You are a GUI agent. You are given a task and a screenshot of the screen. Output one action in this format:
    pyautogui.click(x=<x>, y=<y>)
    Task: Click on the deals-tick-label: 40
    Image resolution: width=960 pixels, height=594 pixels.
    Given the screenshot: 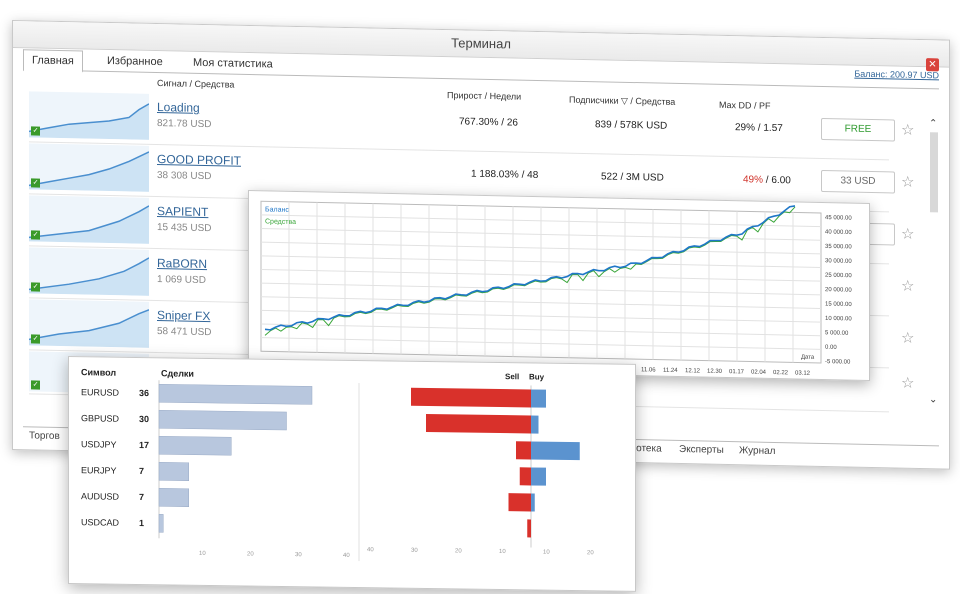 What is the action you would take?
    pyautogui.click(x=346, y=556)
    